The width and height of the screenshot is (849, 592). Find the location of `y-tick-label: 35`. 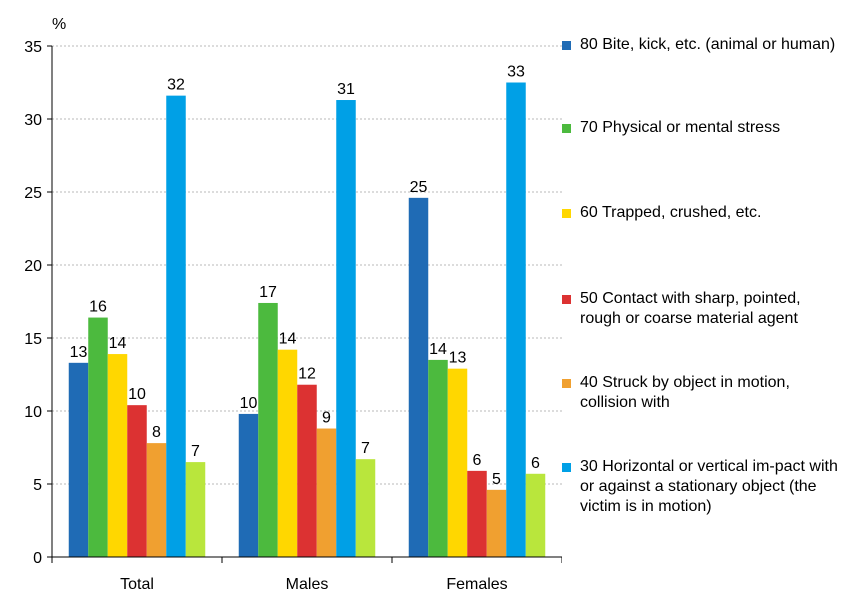

y-tick-label: 35 is located at coordinates (33, 47).